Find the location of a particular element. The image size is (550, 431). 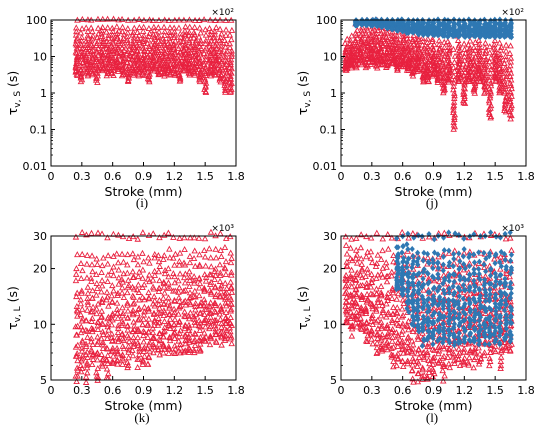

k-xtick-label-6: 1.8 is located at coordinates (236, 390).